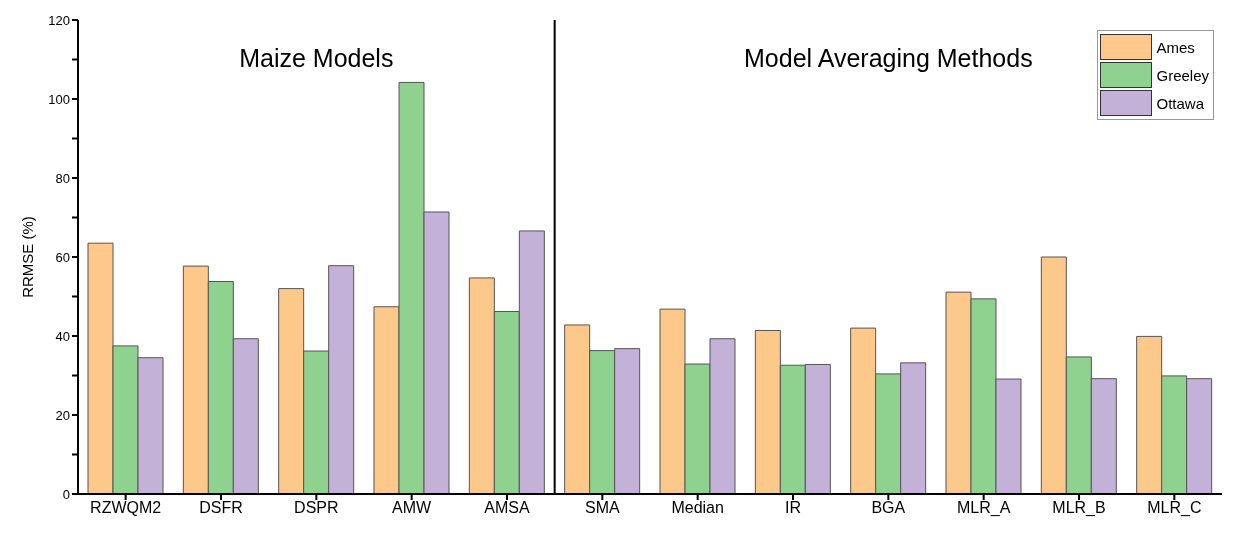 This screenshot has height=542, width=1240. What do you see at coordinates (59, 20) in the screenshot?
I see `y-tick-label: 120` at bounding box center [59, 20].